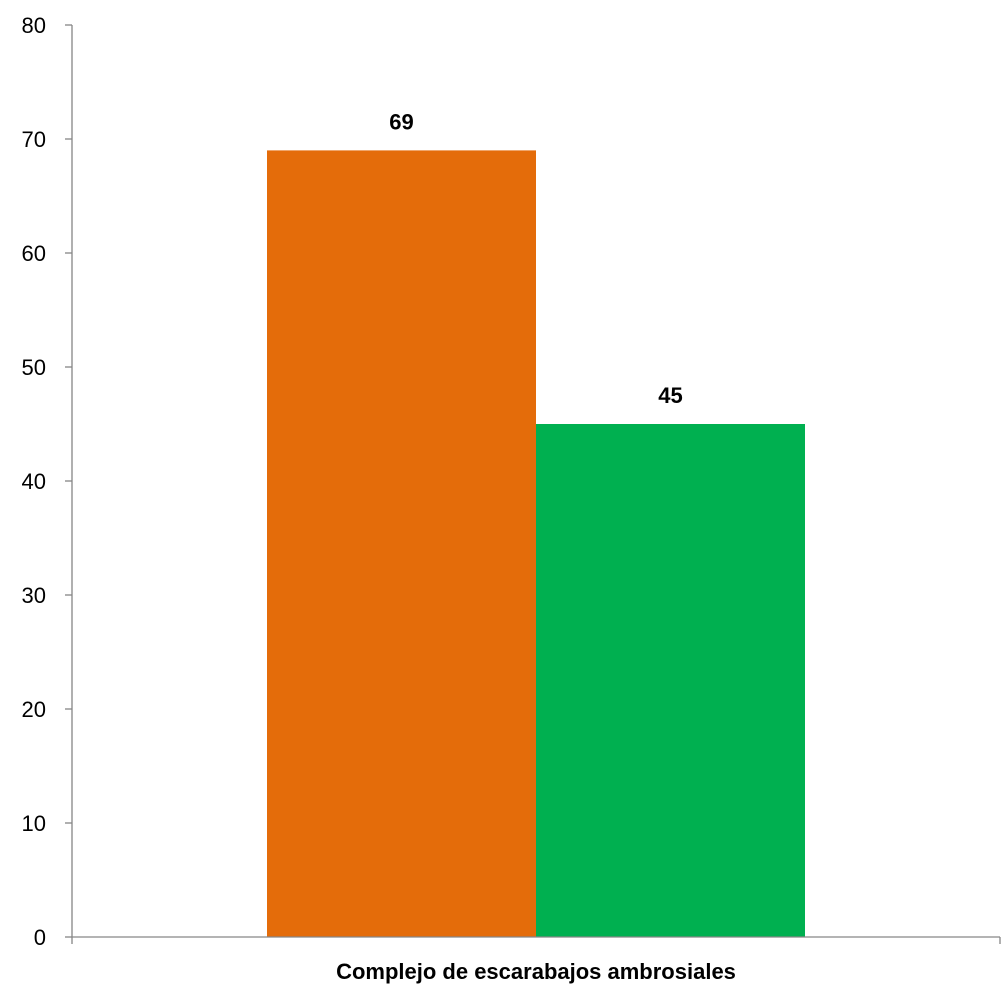 Image resolution: width=1002 pixels, height=990 pixels. What do you see at coordinates (34, 139) in the screenshot?
I see `y-tick-label: 70` at bounding box center [34, 139].